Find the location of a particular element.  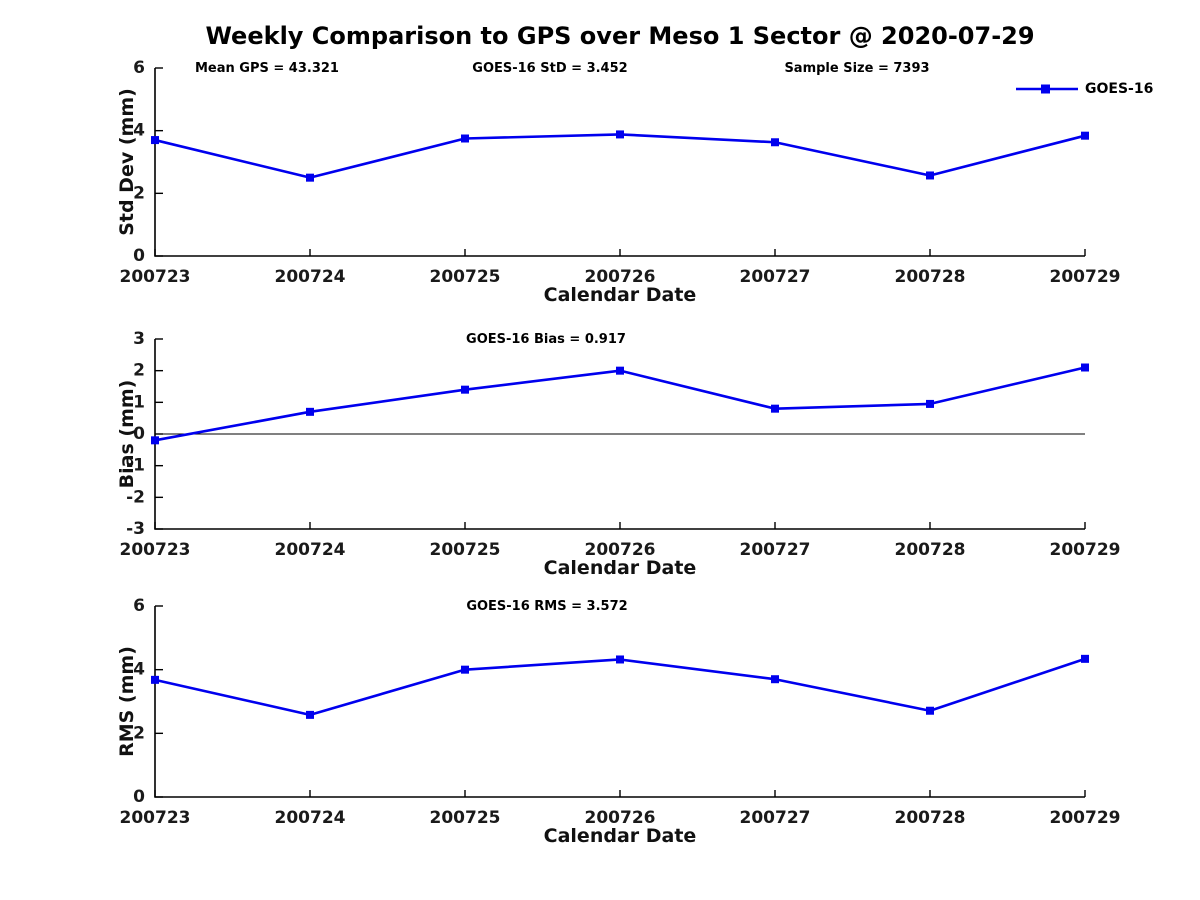

annotation-text: GOES-16 Bias = 0.917 is located at coordinates (546, 339).